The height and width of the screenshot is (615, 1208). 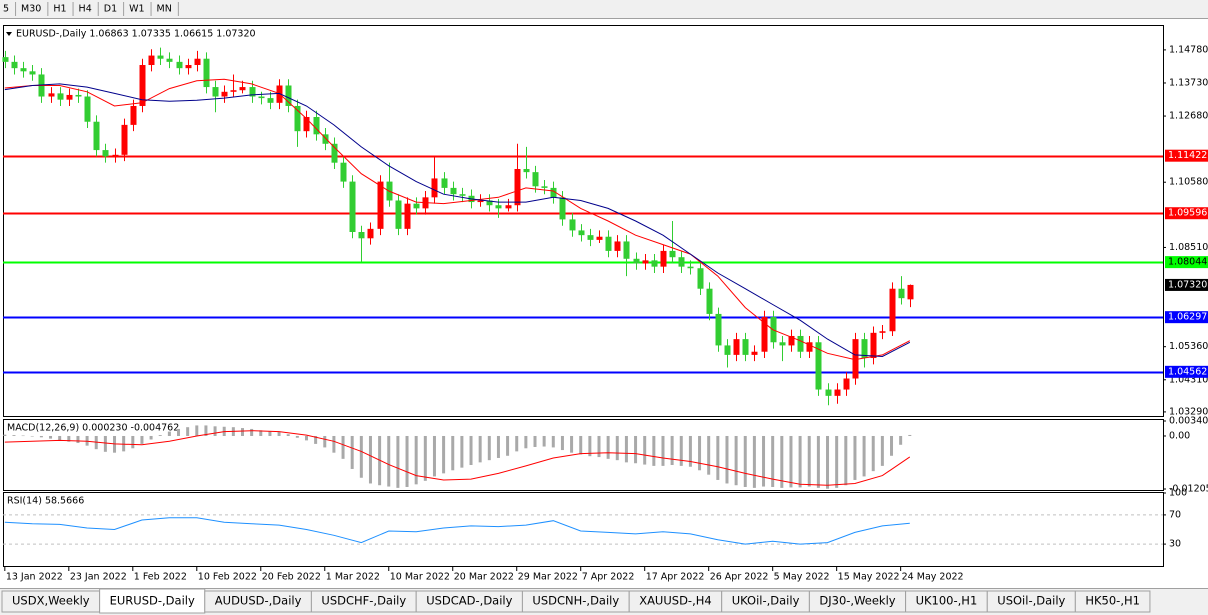 What do you see at coordinates (164, 9) in the screenshot?
I see `timeframe-button: MN` at bounding box center [164, 9].